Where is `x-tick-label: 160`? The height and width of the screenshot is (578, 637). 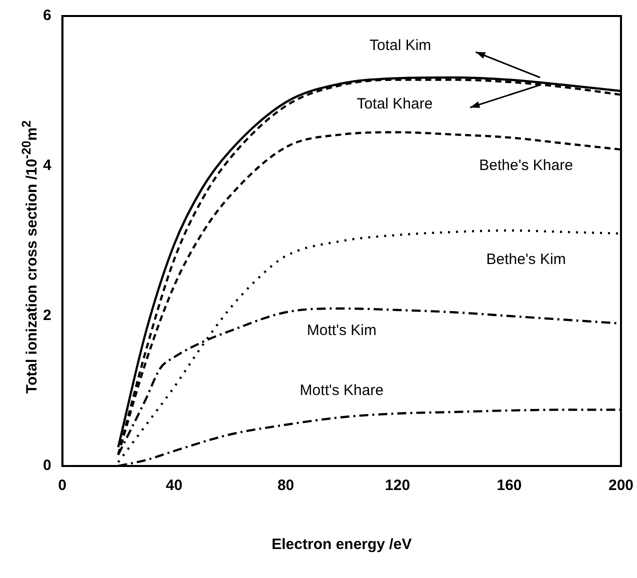 x-tick-label: 160 is located at coordinates (509, 485).